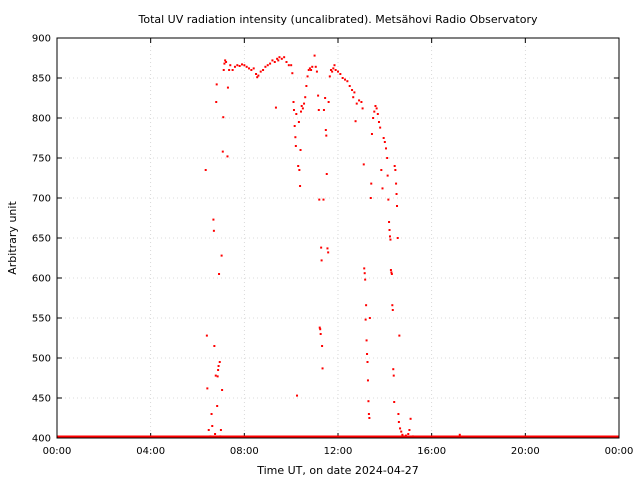 The height and width of the screenshot is (480, 640). Describe the element at coordinates (41, 319) in the screenshot. I see `y-tick-label: 550` at that location.